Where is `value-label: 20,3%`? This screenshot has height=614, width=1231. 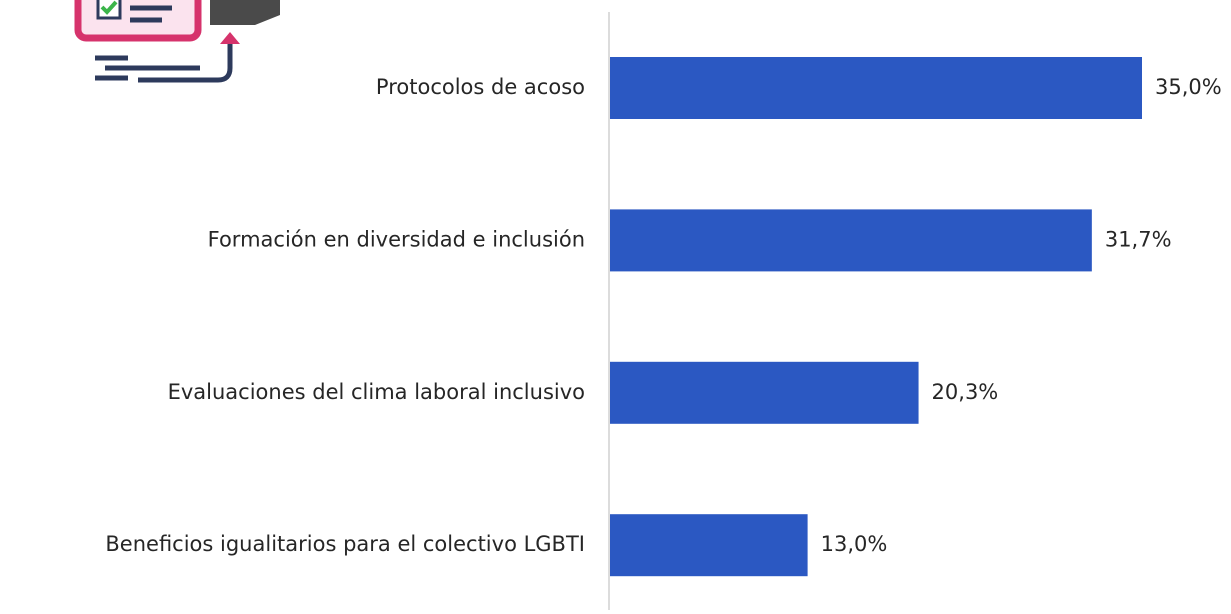 value-label: 20,3% is located at coordinates (965, 392).